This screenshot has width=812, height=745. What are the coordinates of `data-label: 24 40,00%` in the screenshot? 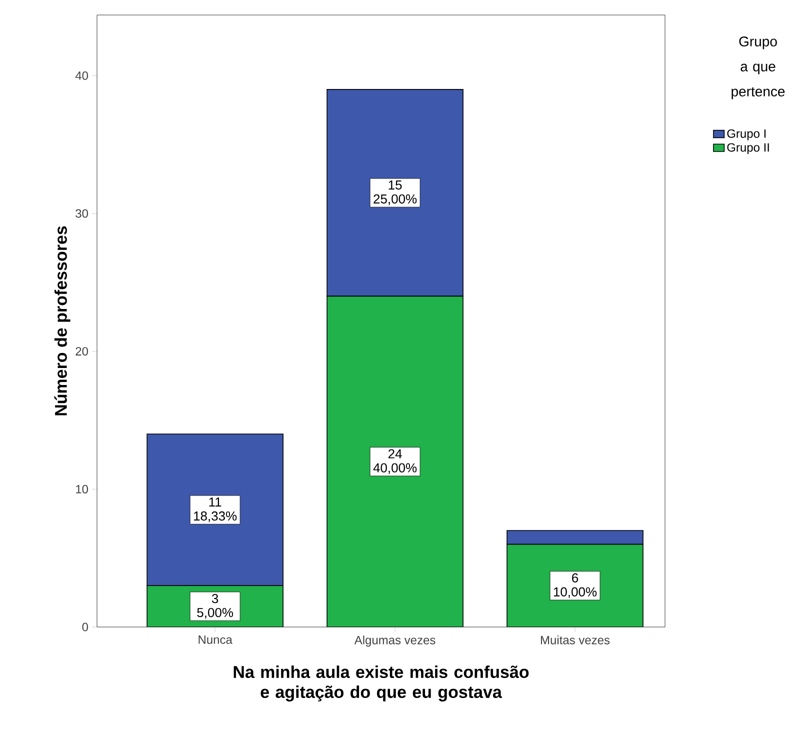 It's located at (395, 461).